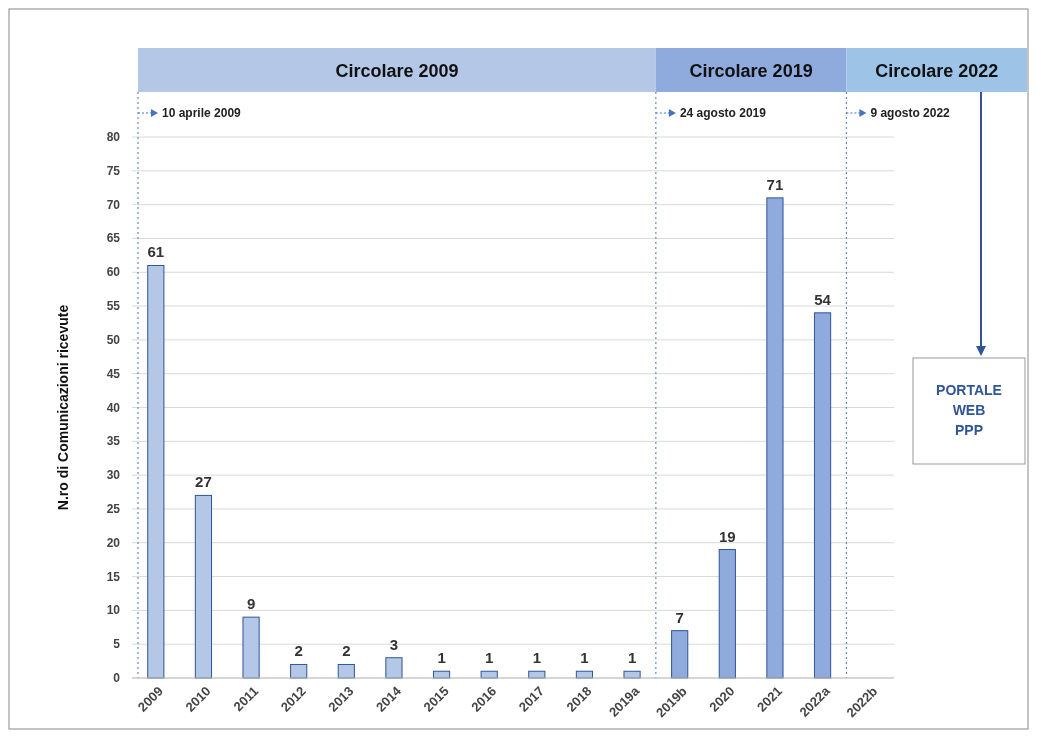 The height and width of the screenshot is (738, 1037). What do you see at coordinates (113, 475) in the screenshot?
I see `y-tick-label: 30` at bounding box center [113, 475].